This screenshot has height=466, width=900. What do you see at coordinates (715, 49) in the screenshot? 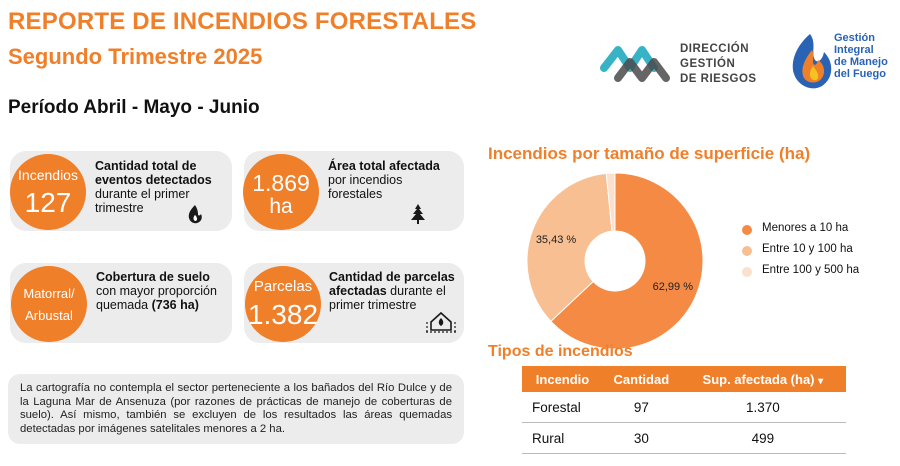
I see `logo-left-line: DIRECCIÓN` at bounding box center [715, 49].